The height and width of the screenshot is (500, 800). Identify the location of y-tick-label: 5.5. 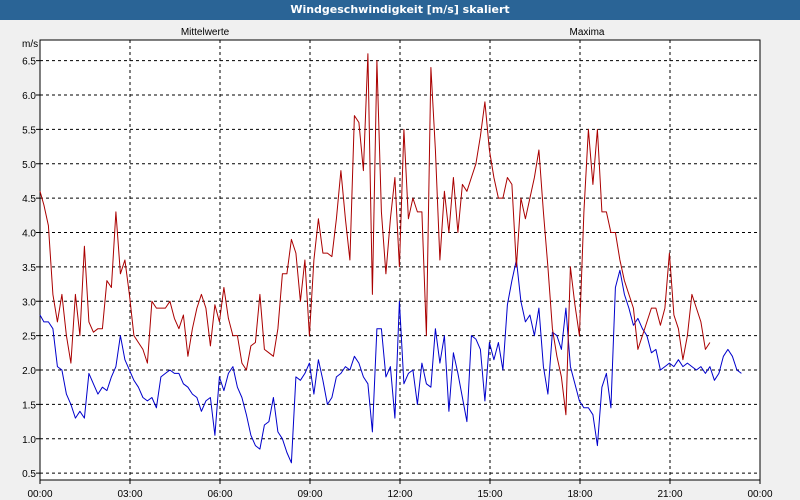
(29, 130).